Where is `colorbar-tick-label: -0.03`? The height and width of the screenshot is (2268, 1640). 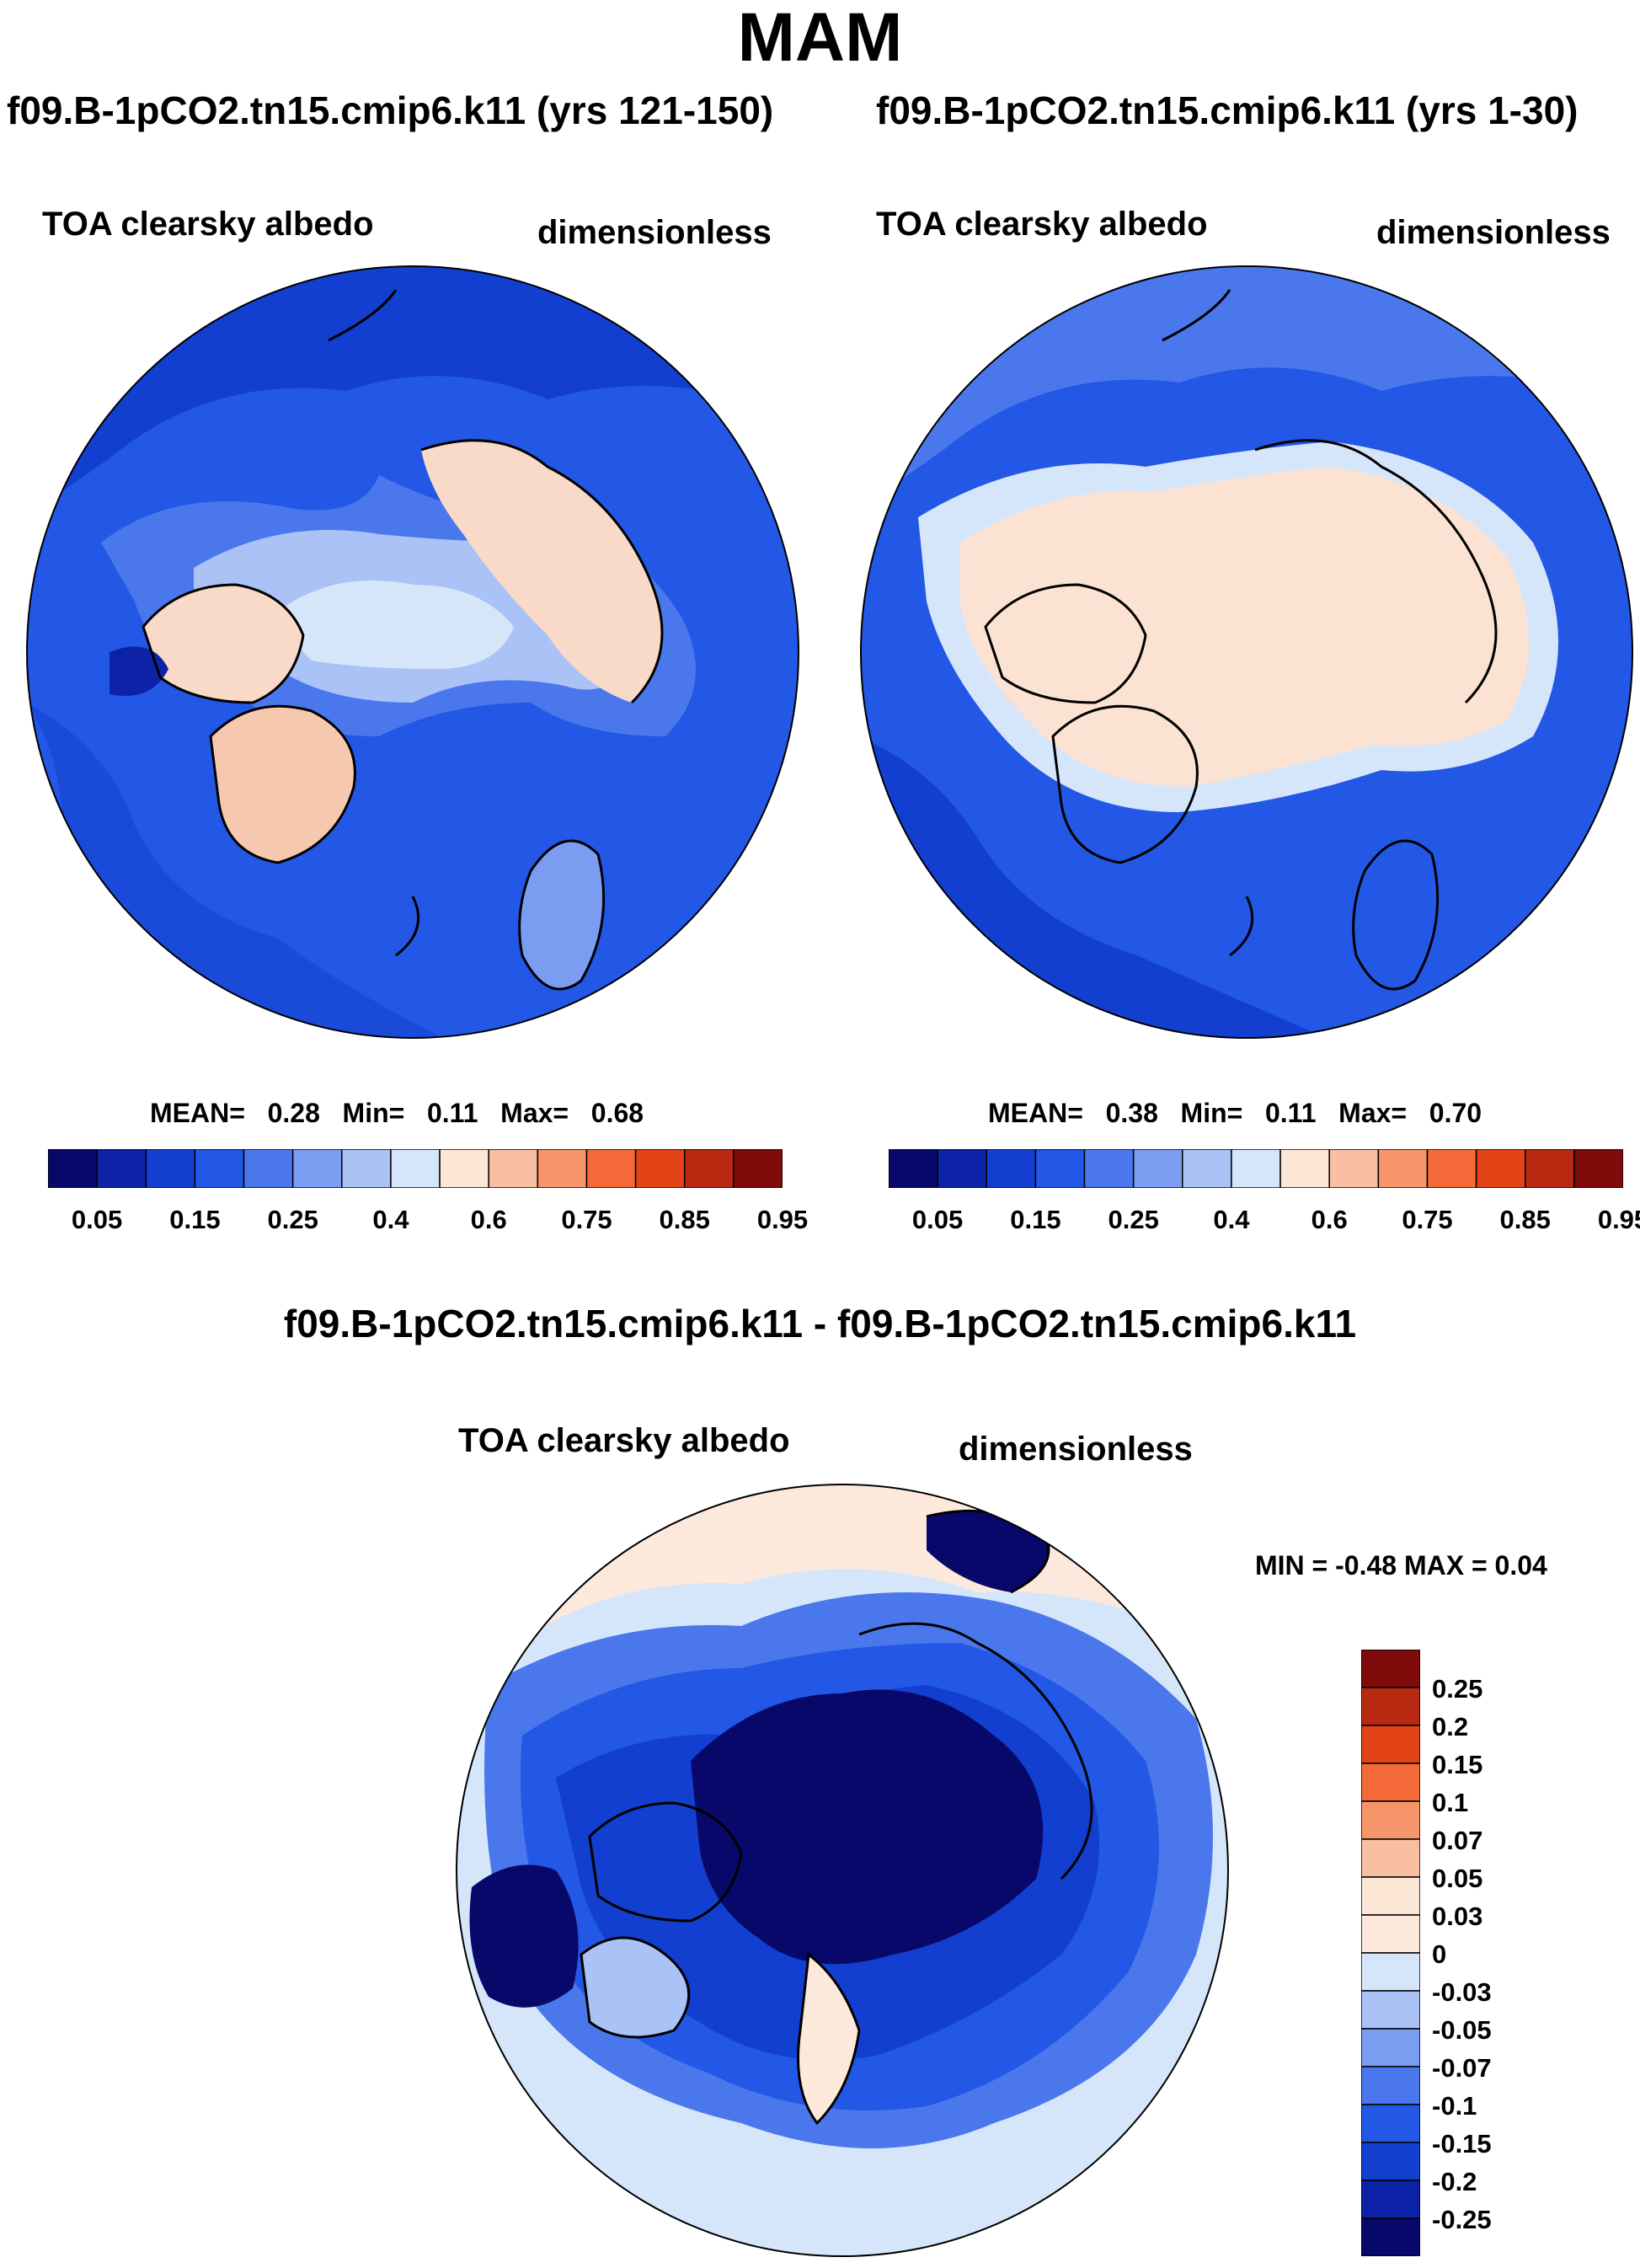 colorbar-tick-label: -0.03 is located at coordinates (1462, 1992).